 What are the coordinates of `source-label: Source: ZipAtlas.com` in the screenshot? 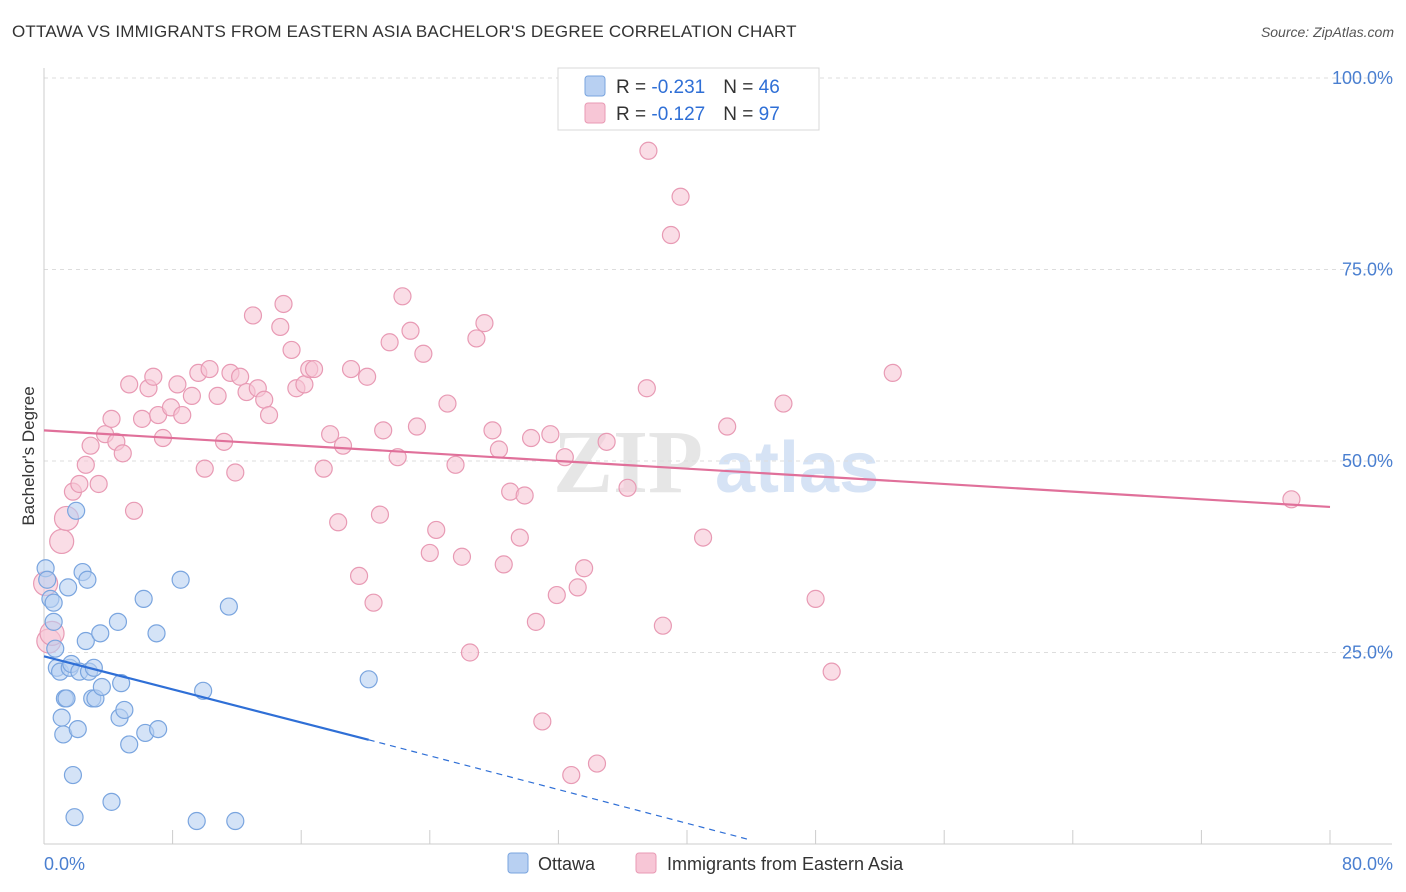 It's located at (1327, 32).